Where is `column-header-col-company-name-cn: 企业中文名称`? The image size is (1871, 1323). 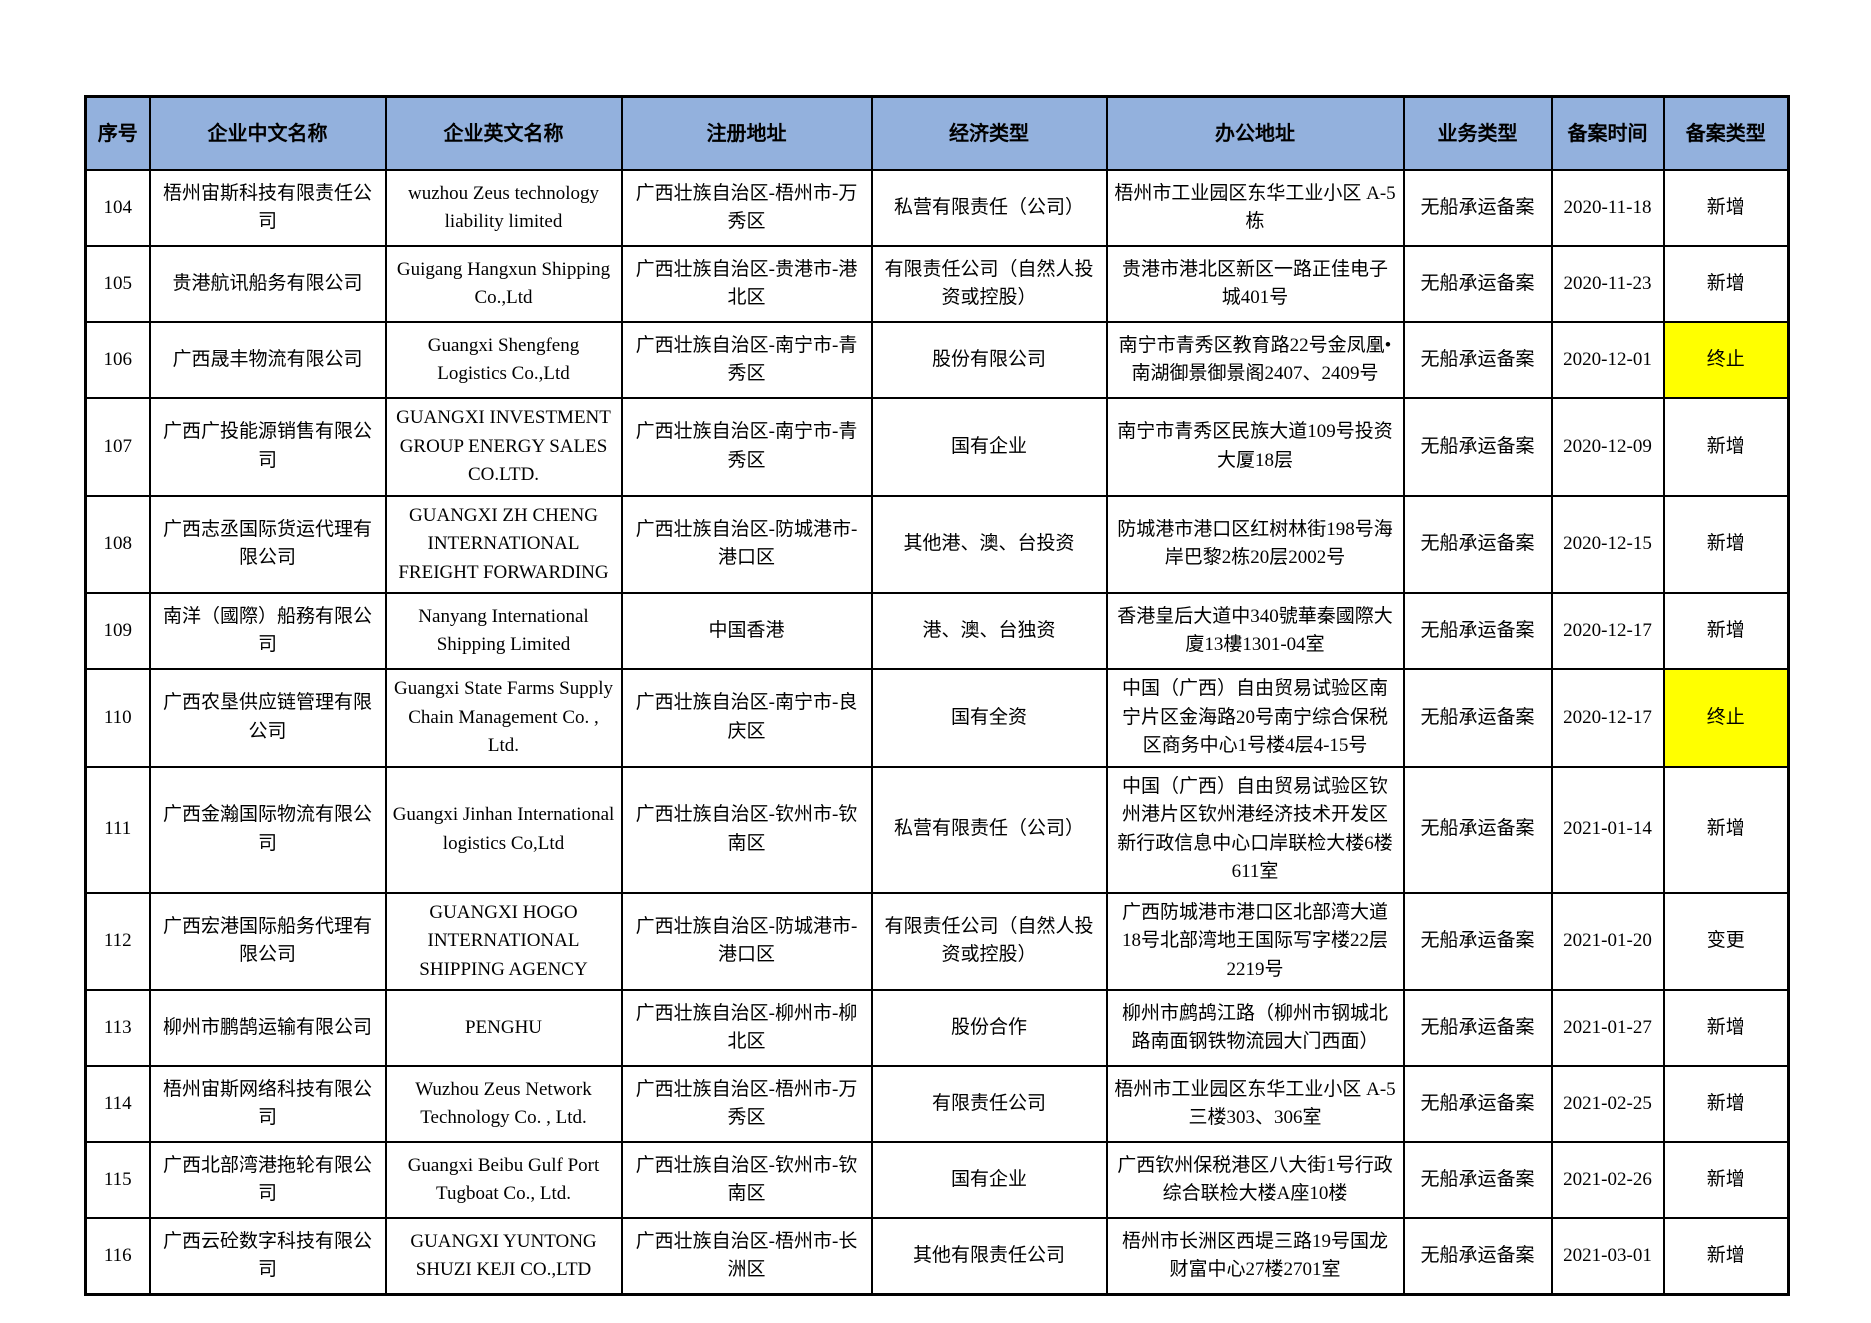 column-header-col-company-name-cn: 企业中文名称 is located at coordinates (267, 133).